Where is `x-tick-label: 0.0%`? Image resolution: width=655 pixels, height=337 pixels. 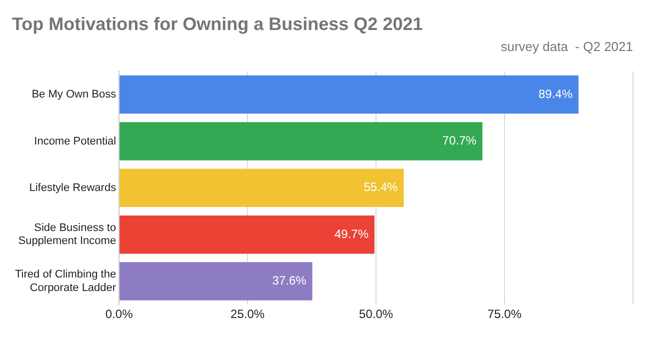
x-tick-label: 0.0% is located at coordinates (119, 314).